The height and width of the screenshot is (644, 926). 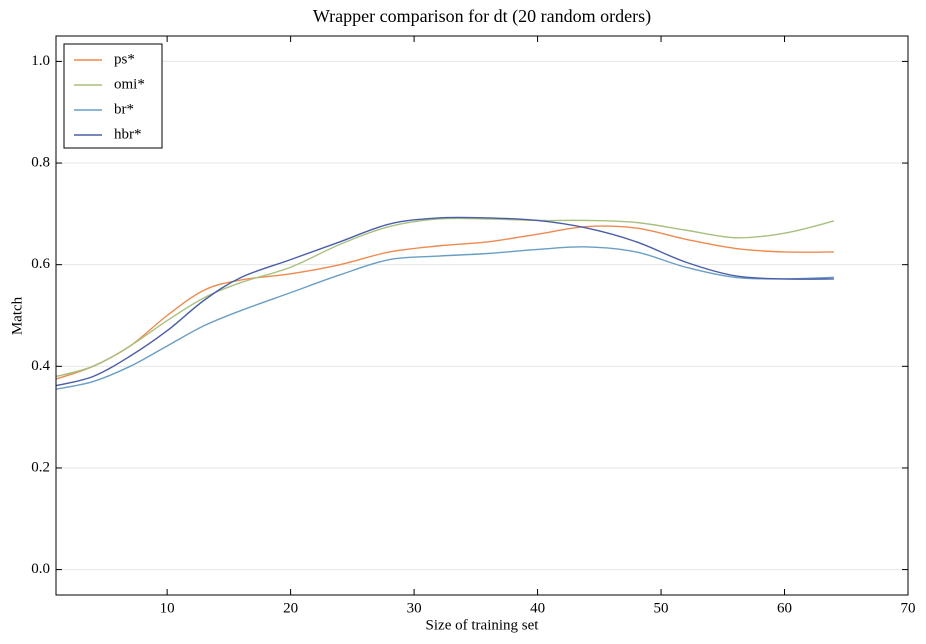 I want to click on y-tick-label: 0.8, so click(x=40, y=162).